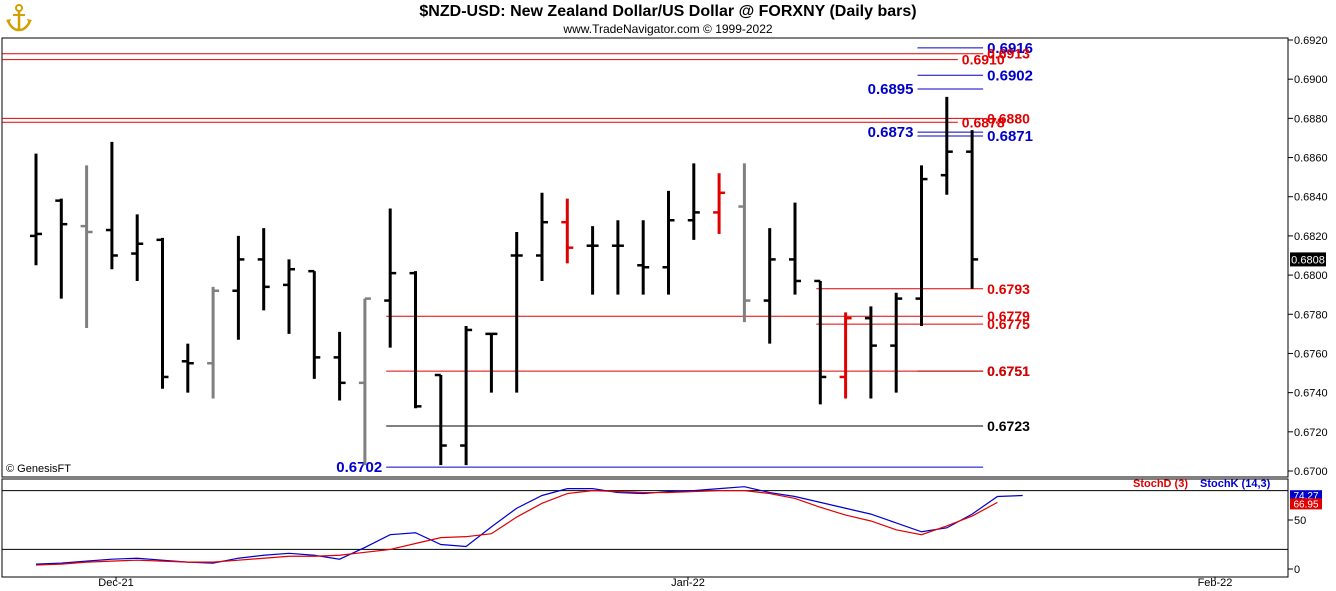 This screenshot has width=1336, height=591. Describe the element at coordinates (1311, 276) in the screenshot. I see `y-tick-label: 0.6800` at that location.